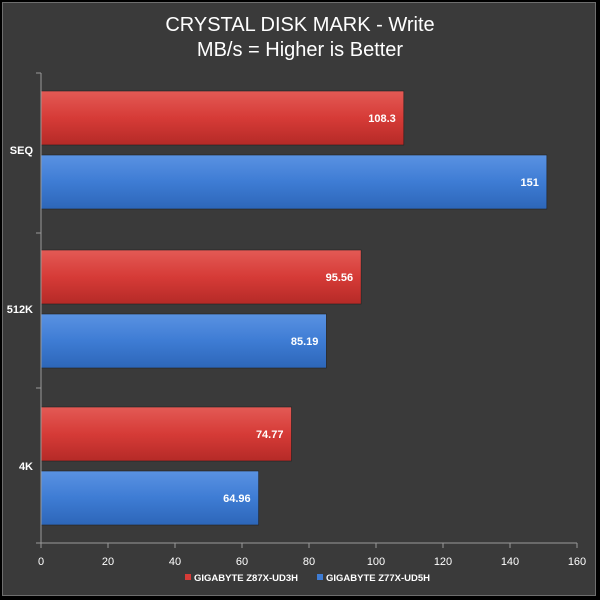 Image resolution: width=600 pixels, height=600 pixels. I want to click on legend-entry: GIGABYTE Z77X-UD5H, so click(378, 578).